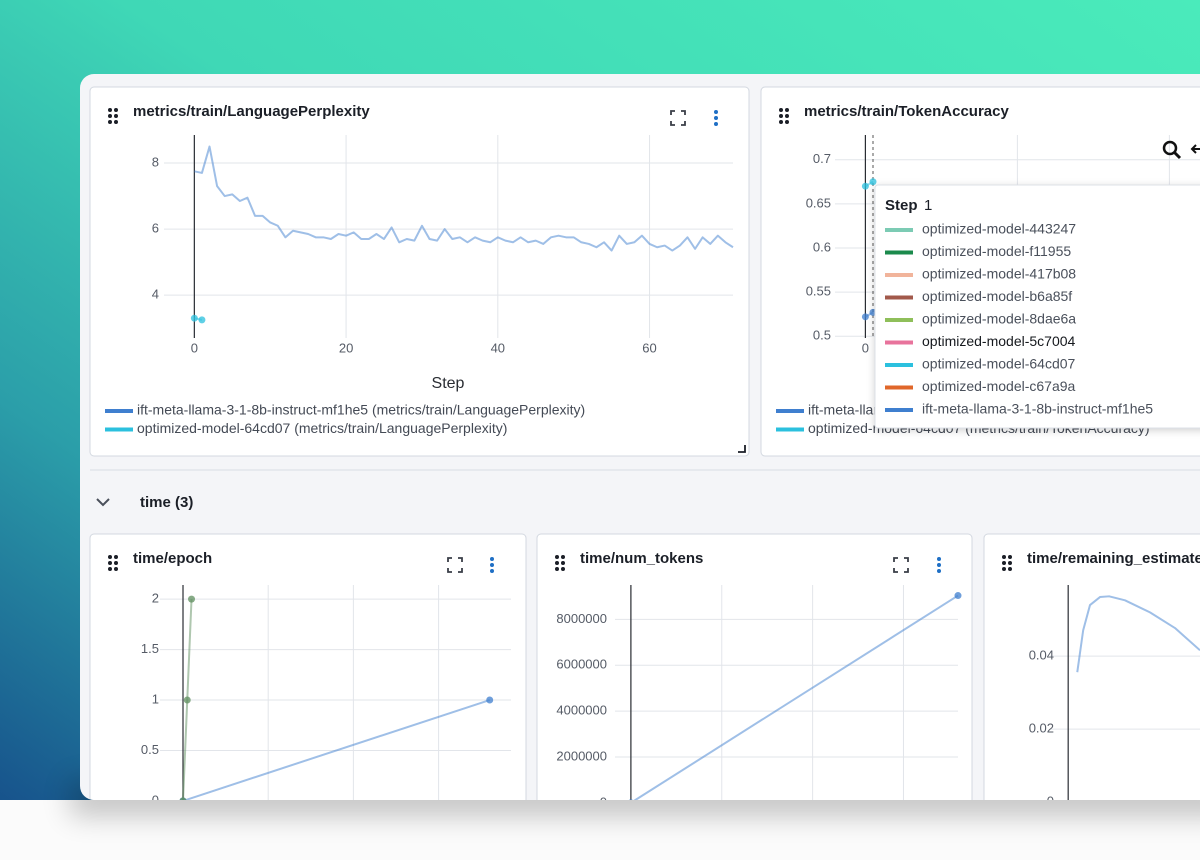 The width and height of the screenshot is (1200, 860). I want to click on x-tick-label: 20, so click(346, 347).